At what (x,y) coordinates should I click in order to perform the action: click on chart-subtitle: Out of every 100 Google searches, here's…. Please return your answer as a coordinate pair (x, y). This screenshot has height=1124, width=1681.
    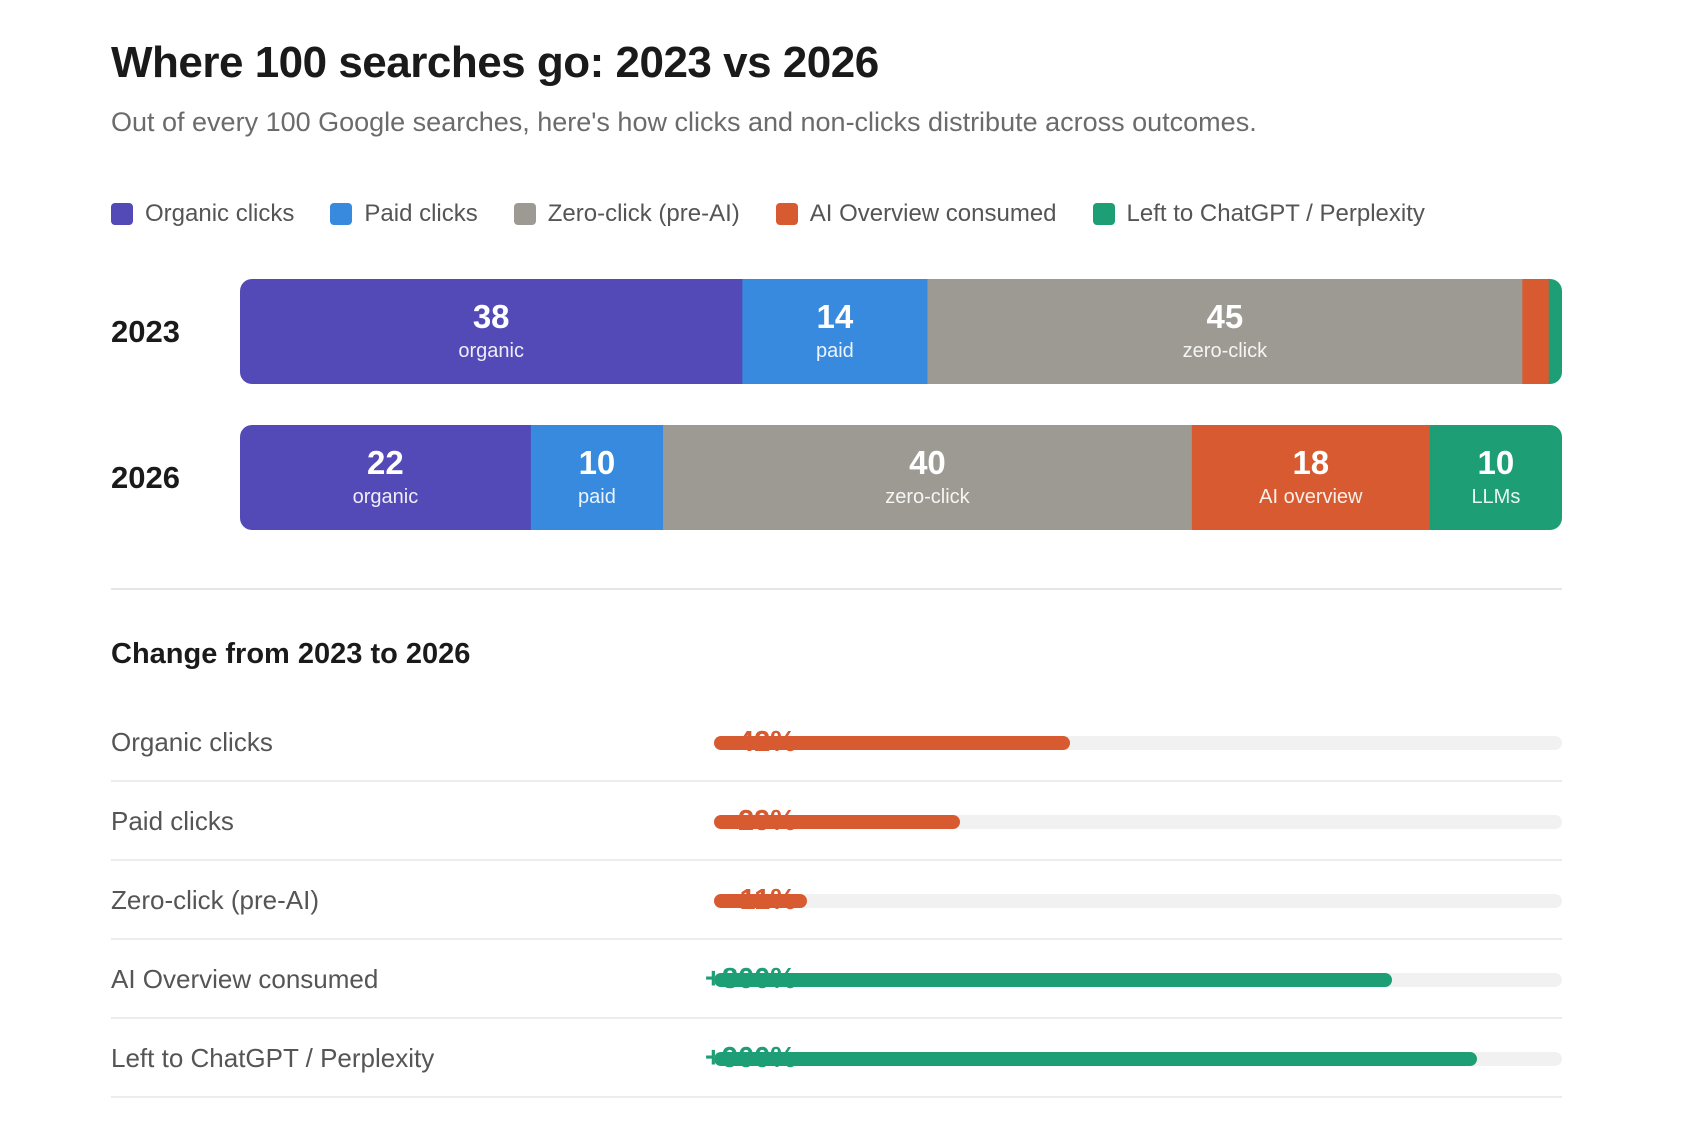
    Looking at the image, I should click on (684, 122).